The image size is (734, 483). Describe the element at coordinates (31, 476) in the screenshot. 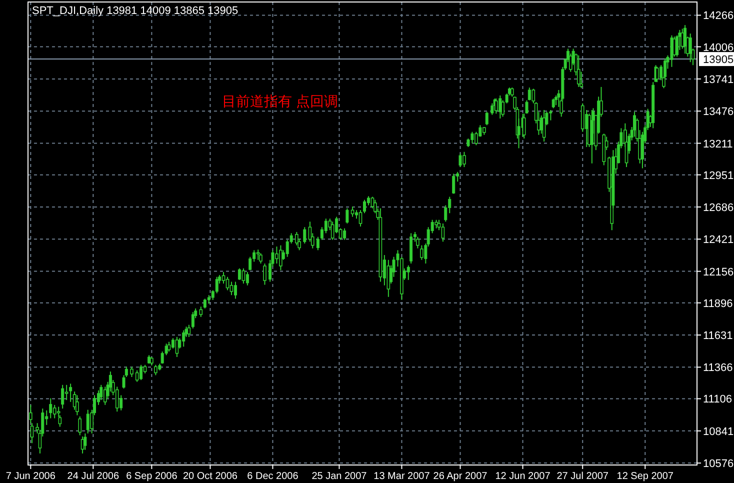

I see `x-tick-label: 7 Jun 2006` at that location.